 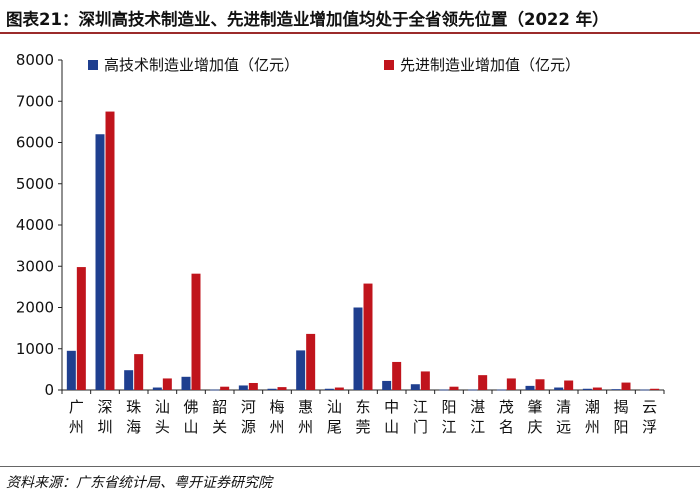 I want to click on x-tick-label: 肇庆, so click(x=534, y=417).